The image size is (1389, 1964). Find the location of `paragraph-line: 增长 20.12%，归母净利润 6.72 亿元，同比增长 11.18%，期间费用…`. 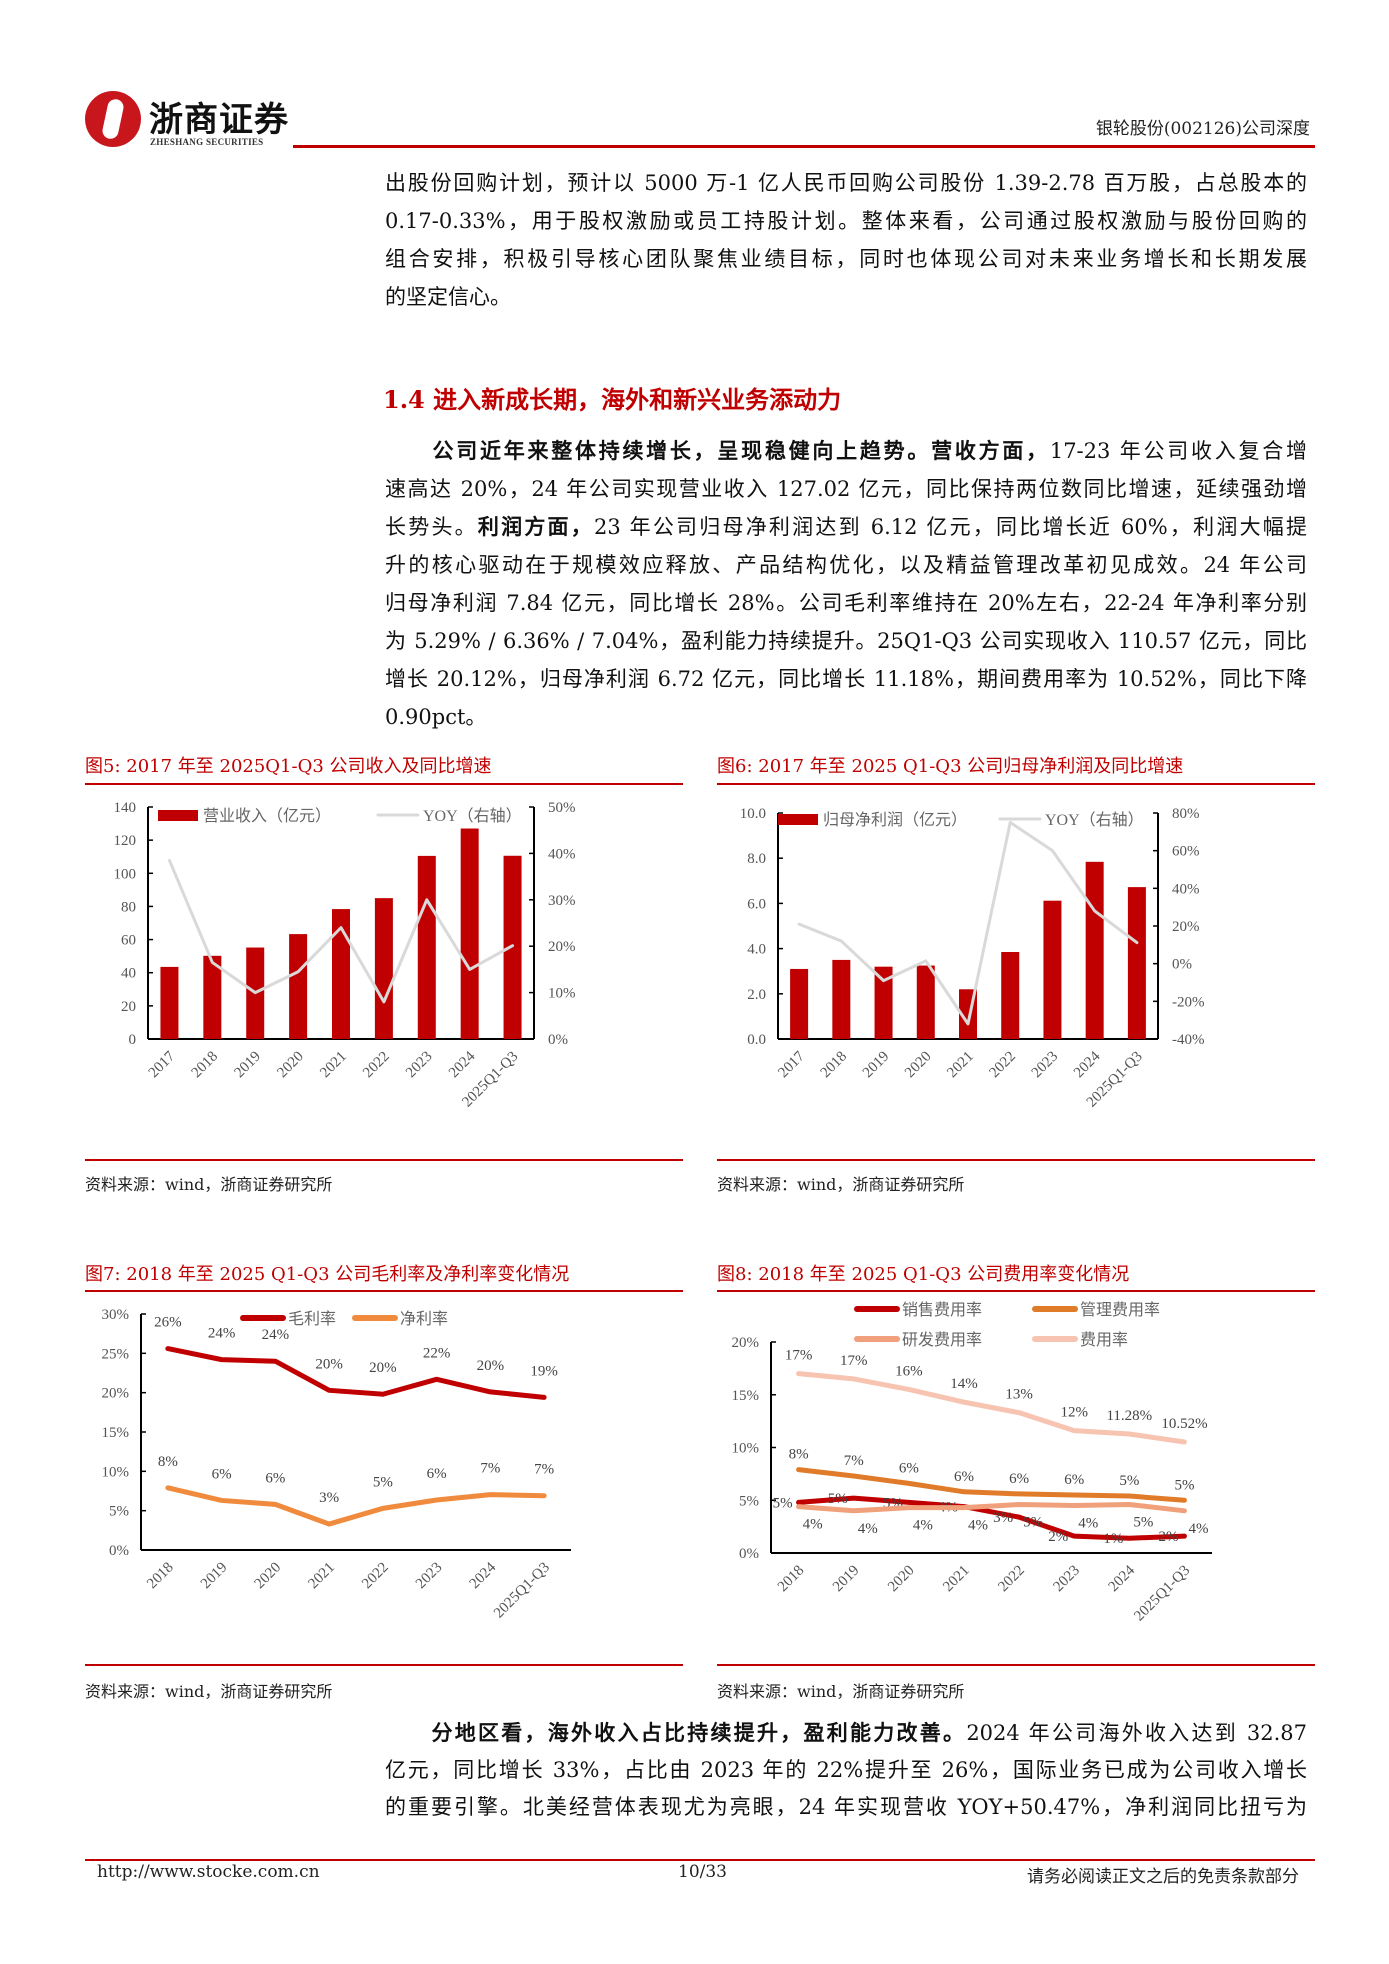

paragraph-line: 增长 20.12%，归母净利润 6.72 亿元，同比增长 11.18%，期间费用… is located at coordinates (846, 679).